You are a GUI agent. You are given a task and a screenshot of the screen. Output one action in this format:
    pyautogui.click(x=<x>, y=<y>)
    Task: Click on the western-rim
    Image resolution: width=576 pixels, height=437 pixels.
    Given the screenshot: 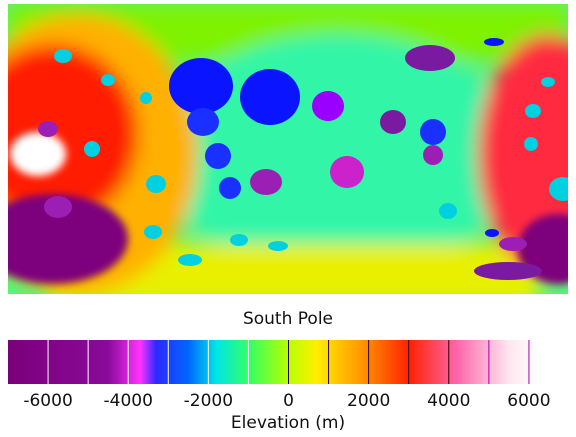 What is the action you would take?
    pyautogui.click(x=73, y=134)
    